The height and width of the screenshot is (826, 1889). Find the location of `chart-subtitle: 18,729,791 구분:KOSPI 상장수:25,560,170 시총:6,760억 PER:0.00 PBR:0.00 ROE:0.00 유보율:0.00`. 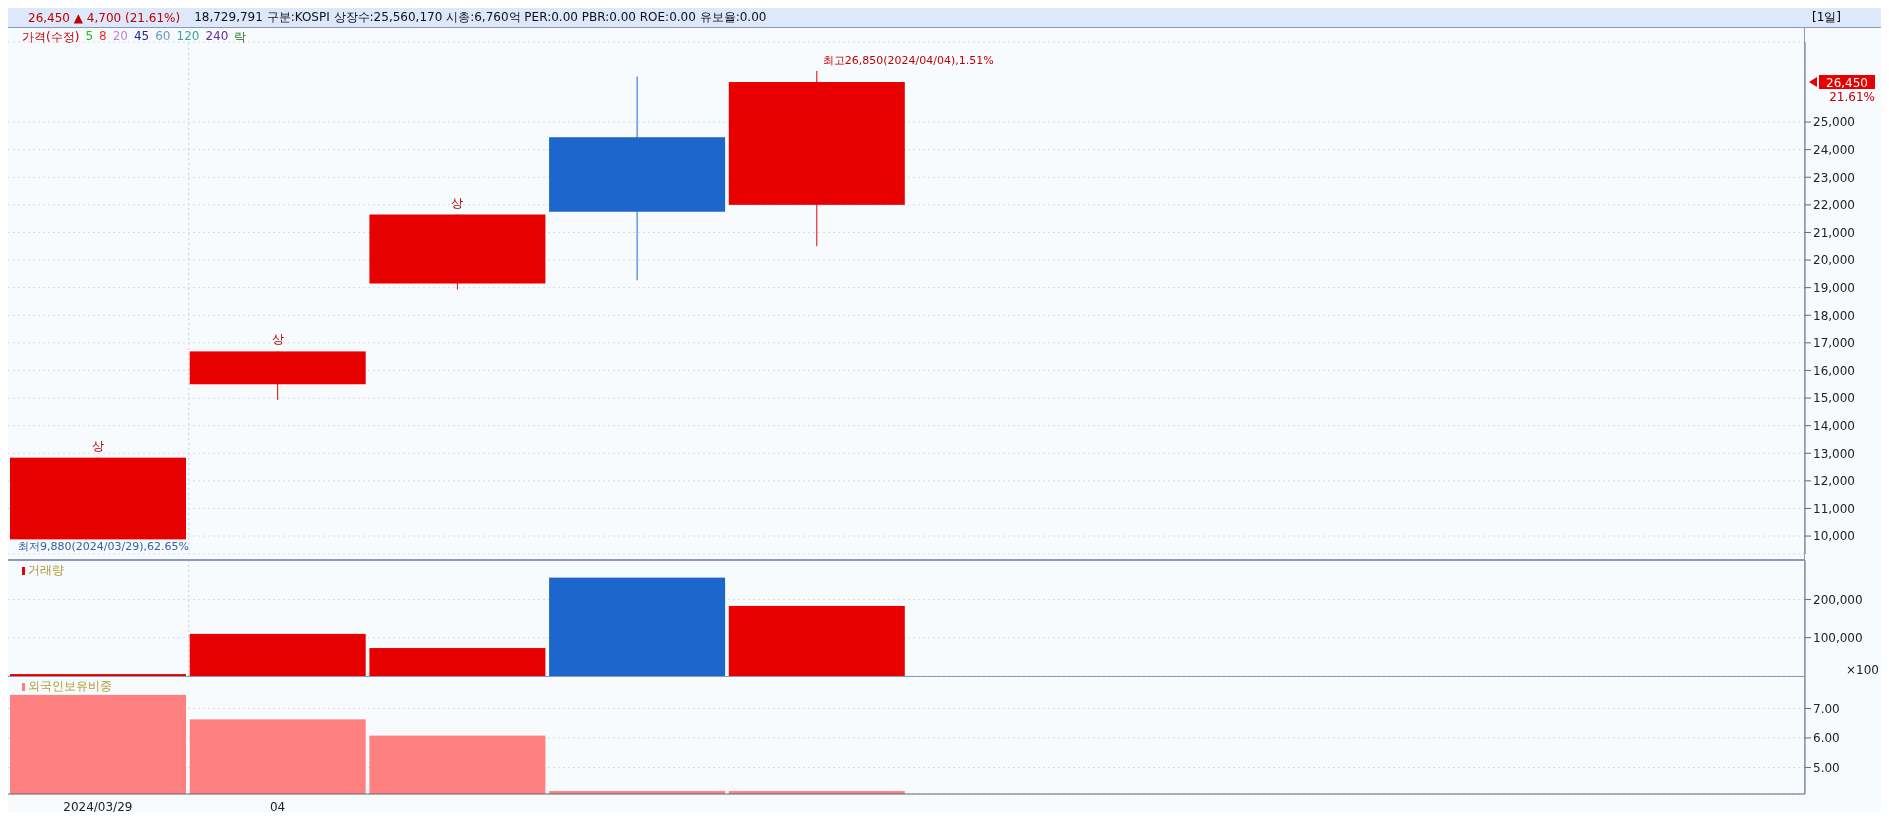

chart-subtitle: 18,729,791 구분:KOSPI 상장수:25,560,170 시총:6,760억 PER:0.00 PBR:0.00 ROE:0.00 유보율:0.00 is located at coordinates (480, 17).